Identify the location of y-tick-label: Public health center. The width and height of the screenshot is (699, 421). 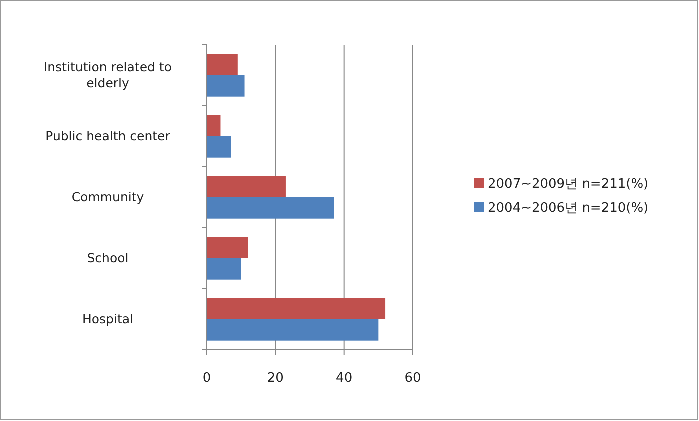
(109, 136).